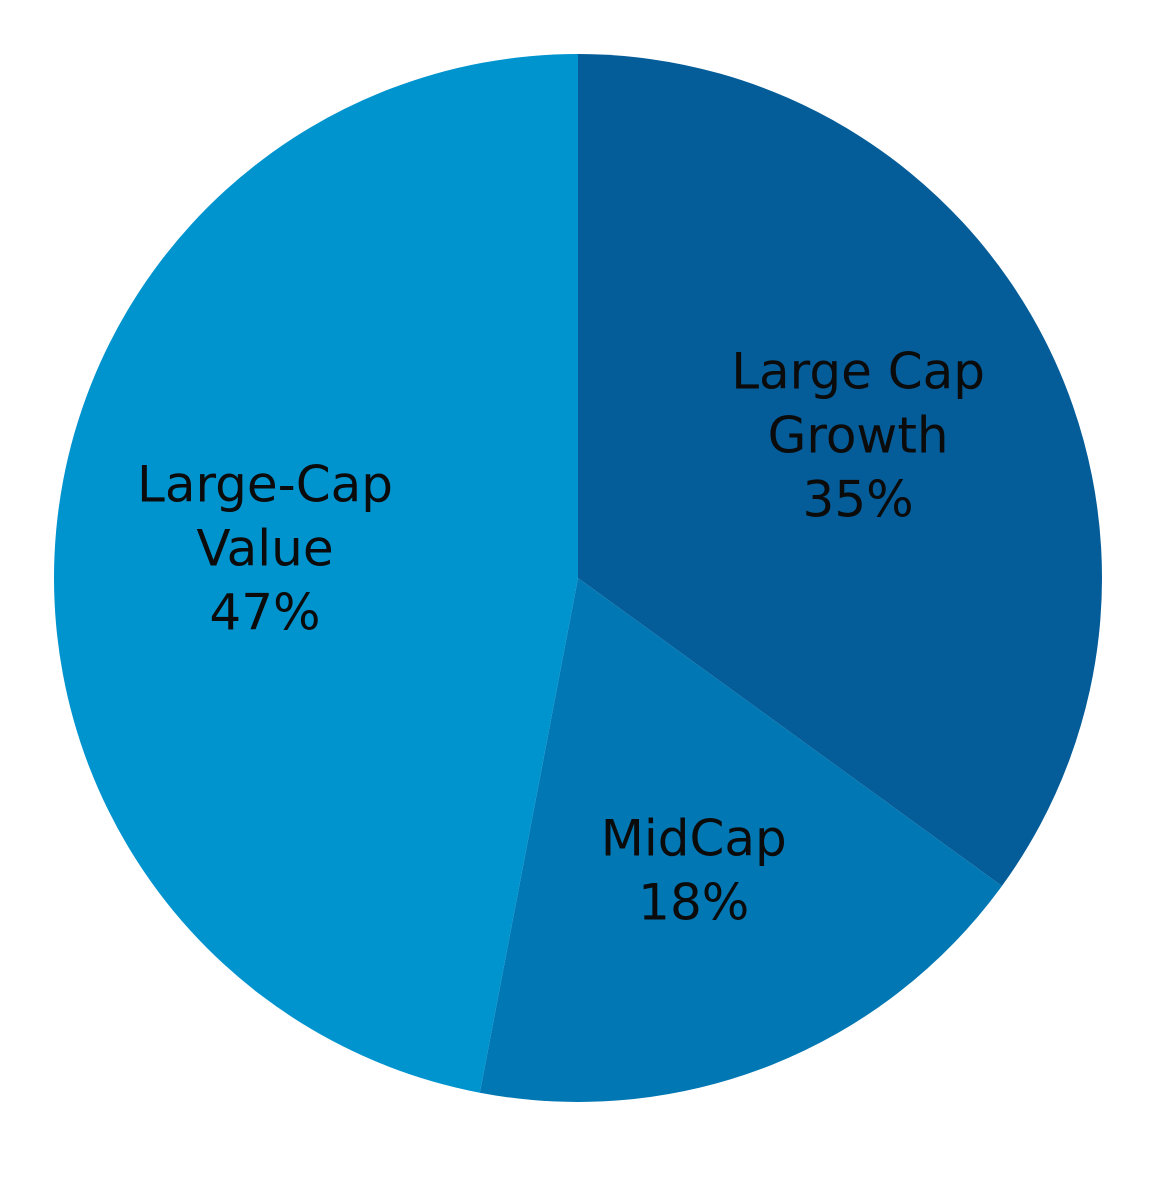  I want to click on slice-value-label: 18%, so click(693, 902).